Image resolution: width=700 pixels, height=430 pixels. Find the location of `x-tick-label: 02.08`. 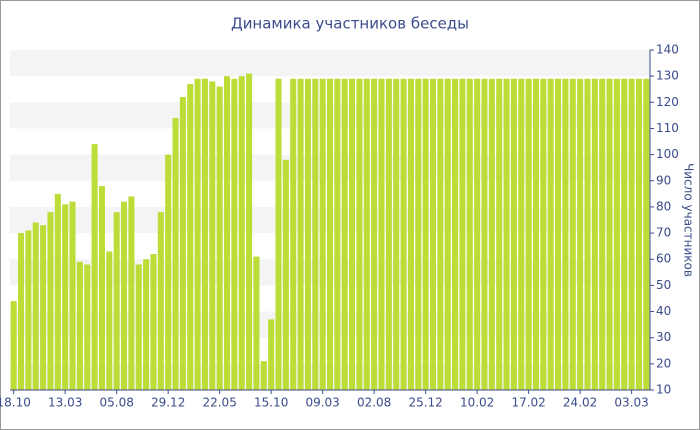

x-tick-label: 02.08 is located at coordinates (374, 403).